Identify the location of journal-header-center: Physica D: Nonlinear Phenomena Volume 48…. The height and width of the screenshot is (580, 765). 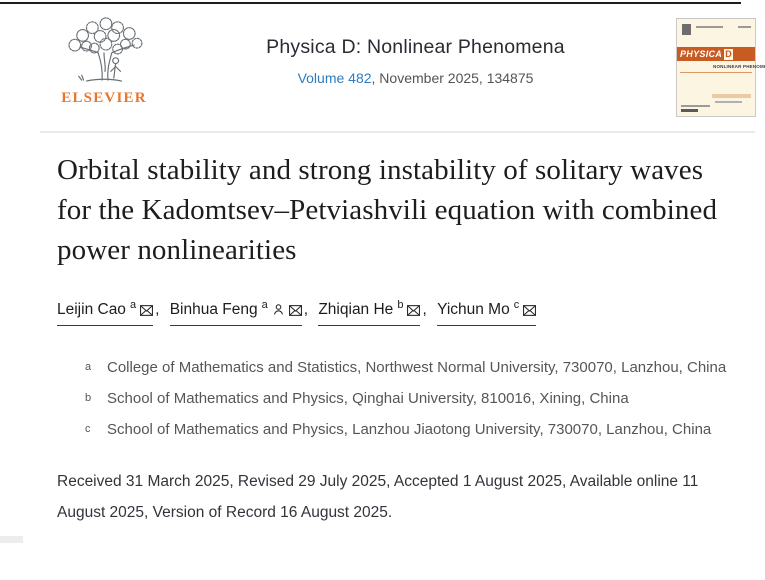
(415, 51).